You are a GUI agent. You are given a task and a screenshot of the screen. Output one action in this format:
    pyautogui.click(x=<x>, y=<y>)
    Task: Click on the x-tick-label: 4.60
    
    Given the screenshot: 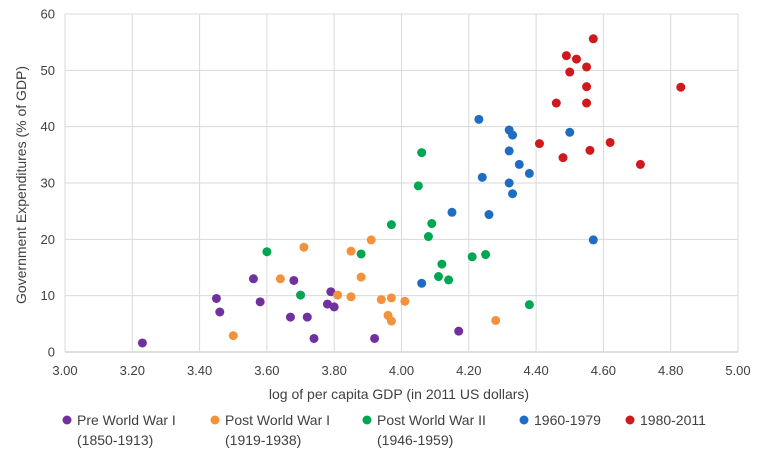 What is the action you would take?
    pyautogui.click(x=603, y=370)
    